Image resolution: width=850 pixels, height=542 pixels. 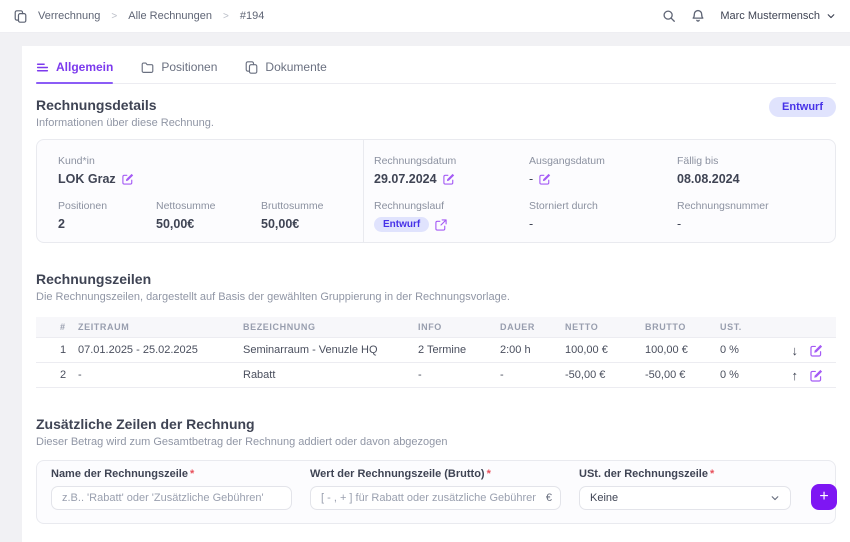 What do you see at coordinates (61, 224) in the screenshot?
I see `field-value-positionen: 2` at bounding box center [61, 224].